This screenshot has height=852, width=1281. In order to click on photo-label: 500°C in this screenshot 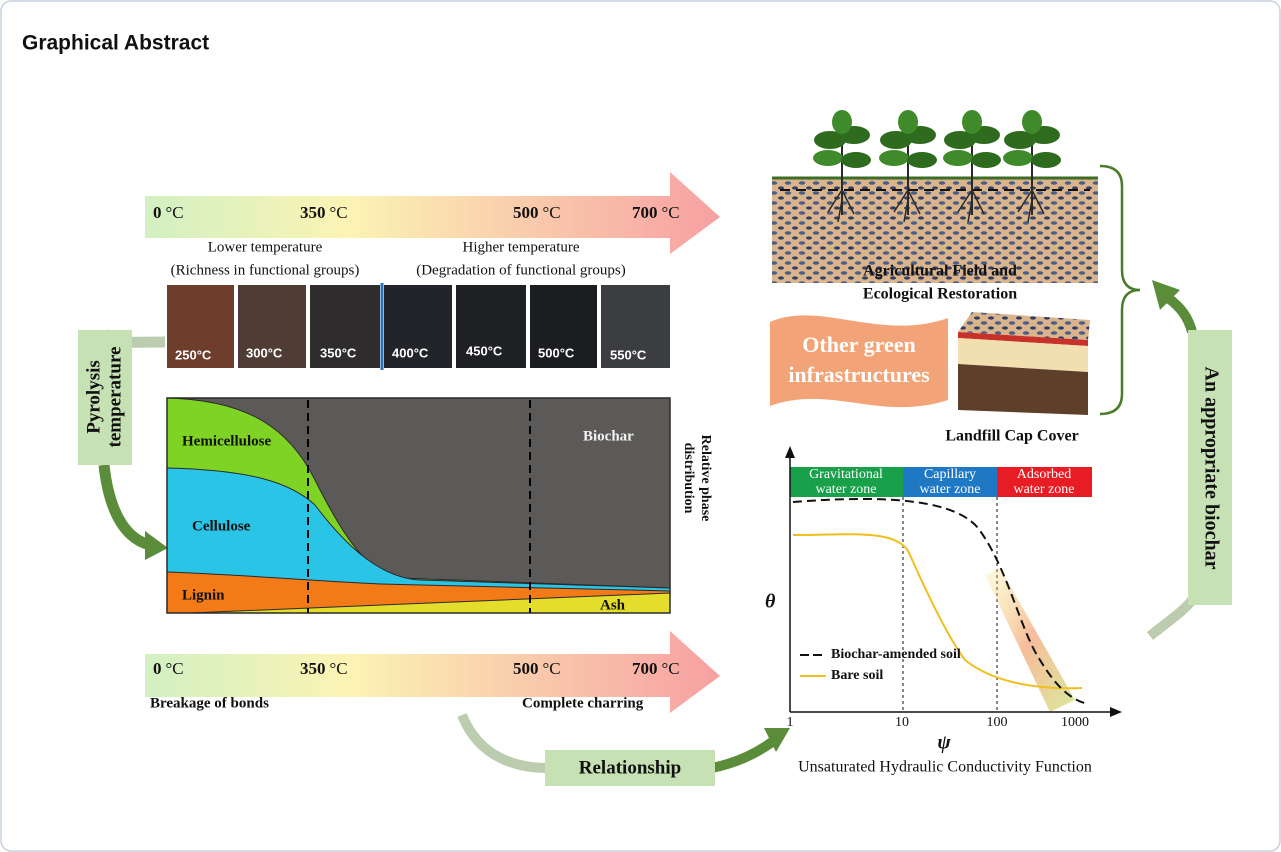, I will do `click(556, 352)`.